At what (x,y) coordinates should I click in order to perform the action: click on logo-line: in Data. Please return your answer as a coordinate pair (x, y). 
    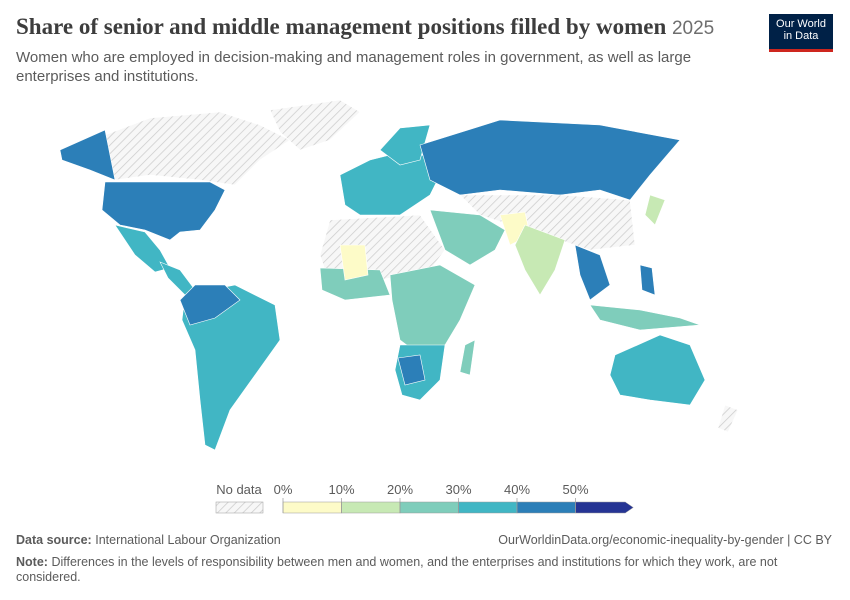
    Looking at the image, I should click on (801, 36).